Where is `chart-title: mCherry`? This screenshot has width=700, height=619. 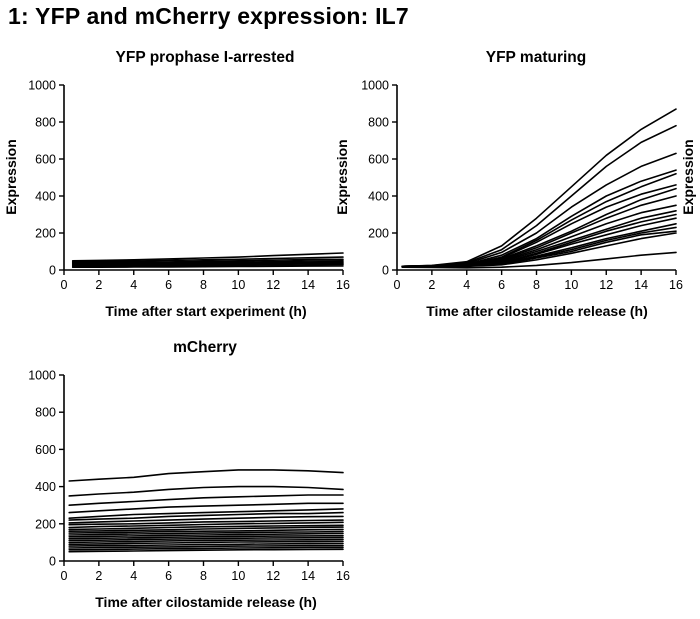
chart-title: mCherry is located at coordinates (205, 347).